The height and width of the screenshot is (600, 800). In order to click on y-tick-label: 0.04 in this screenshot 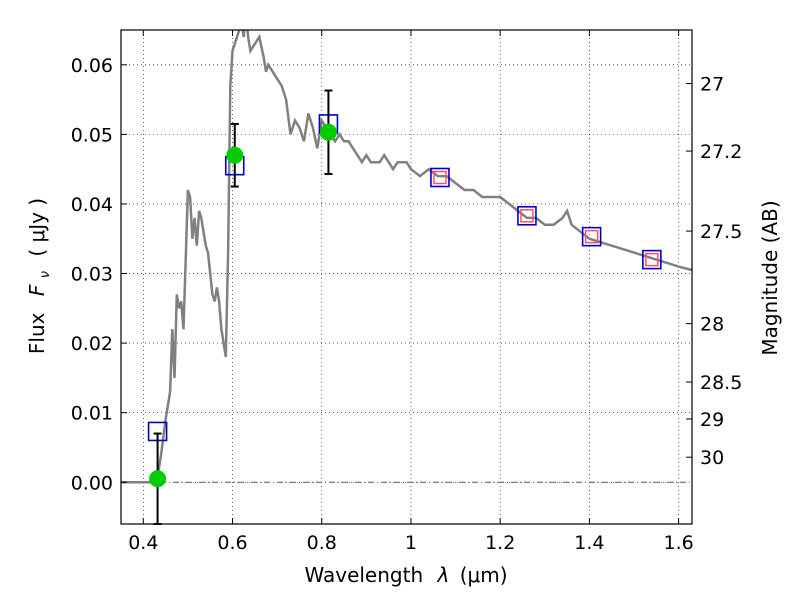, I will do `click(92, 205)`.